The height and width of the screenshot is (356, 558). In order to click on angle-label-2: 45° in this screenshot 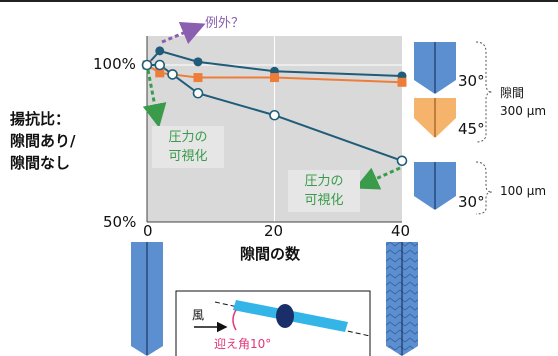, I will do `click(471, 129)`.